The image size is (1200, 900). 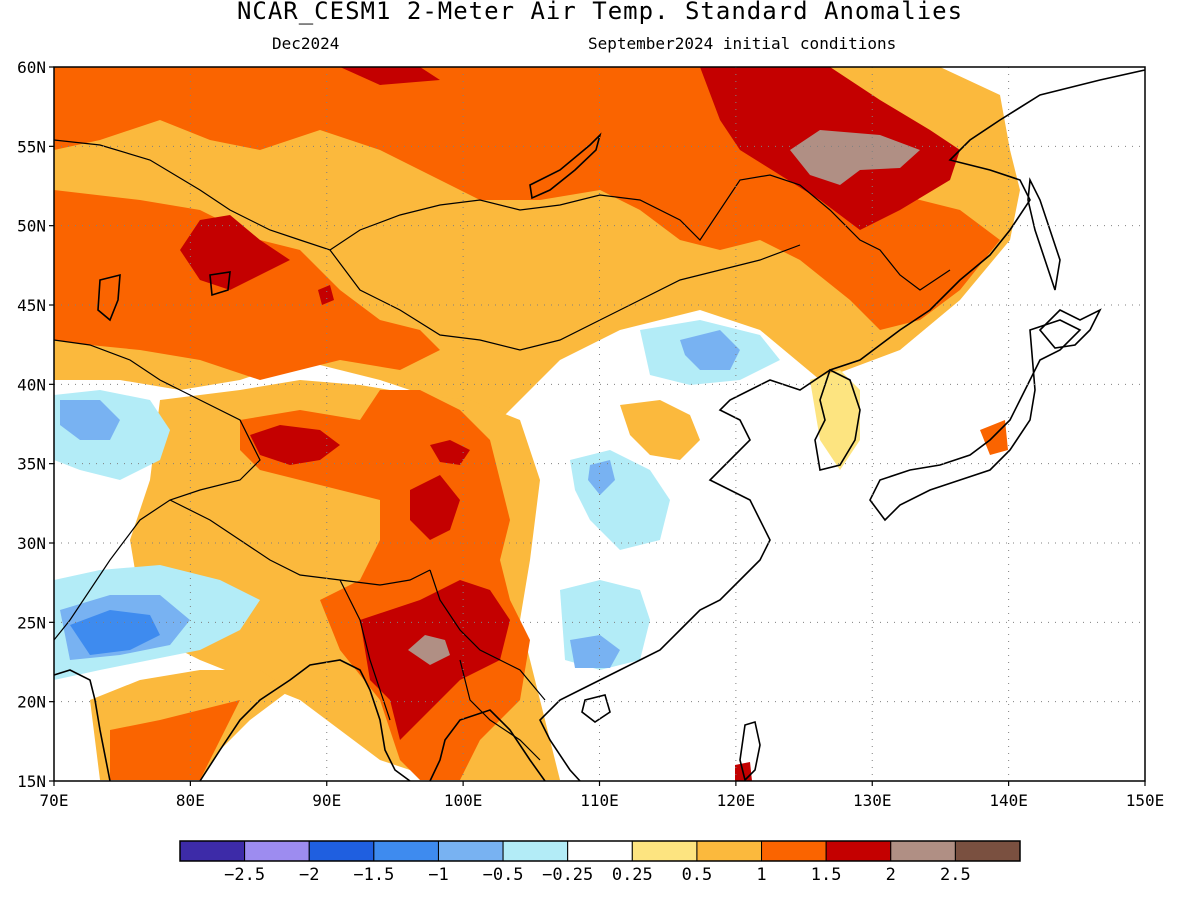 I want to click on lat-tick-label: 40N, so click(x=31, y=384).